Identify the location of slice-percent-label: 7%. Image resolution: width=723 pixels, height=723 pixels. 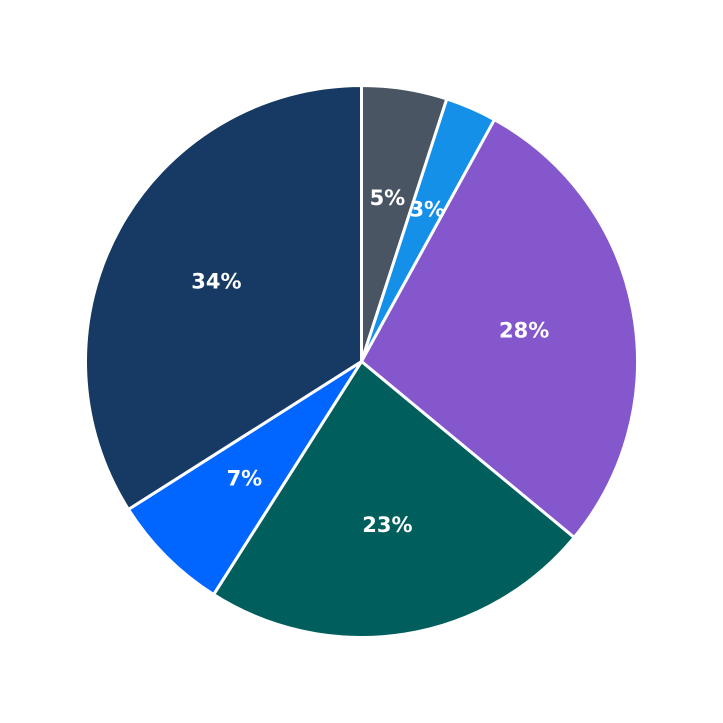
(245, 479).